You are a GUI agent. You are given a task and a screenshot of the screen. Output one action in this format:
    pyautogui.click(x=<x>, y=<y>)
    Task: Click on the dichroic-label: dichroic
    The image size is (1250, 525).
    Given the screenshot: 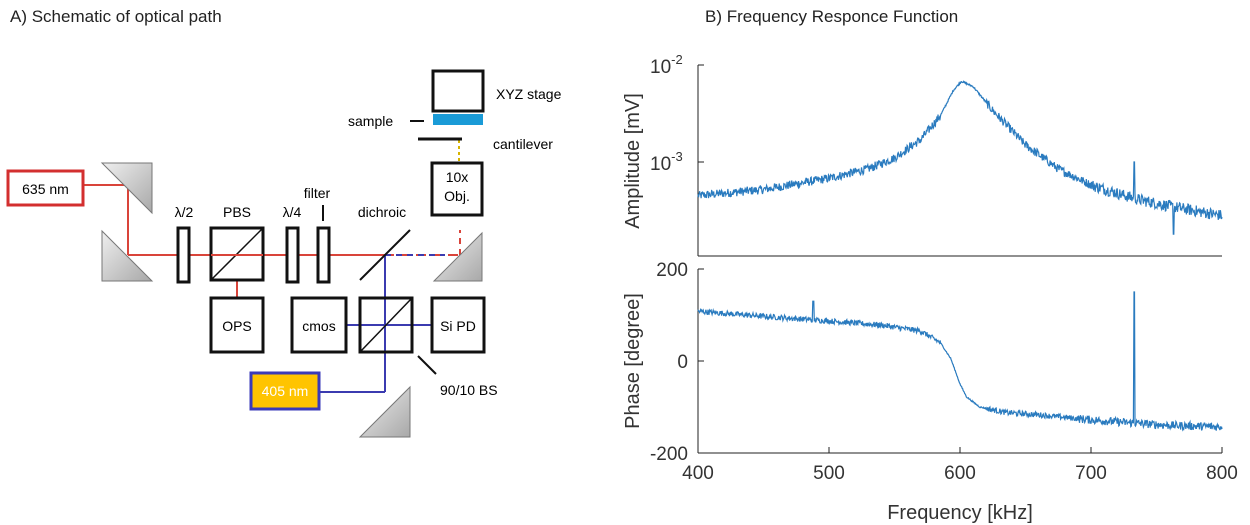 What is the action you would take?
    pyautogui.click(x=382, y=212)
    